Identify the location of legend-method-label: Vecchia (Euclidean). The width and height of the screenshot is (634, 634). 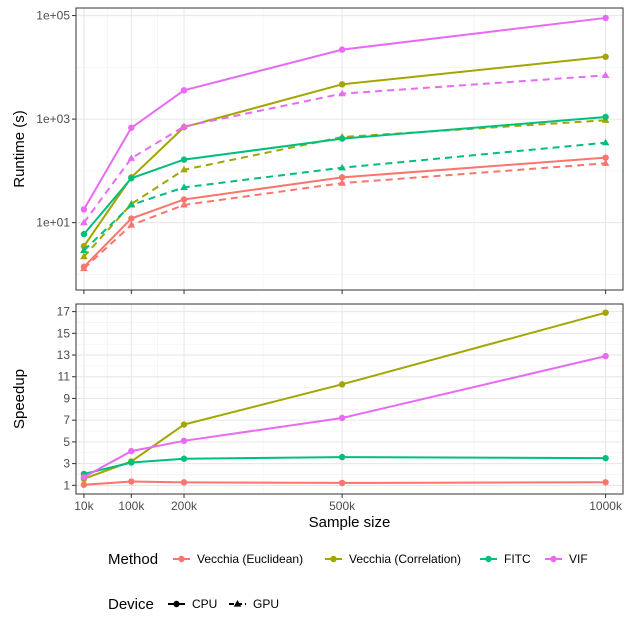
(250, 559).